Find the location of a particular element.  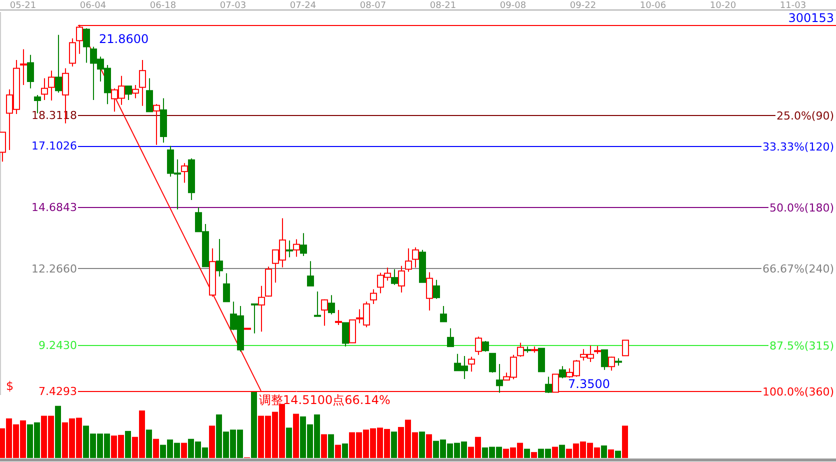

chart-title: 300153 is located at coordinates (811, 18).